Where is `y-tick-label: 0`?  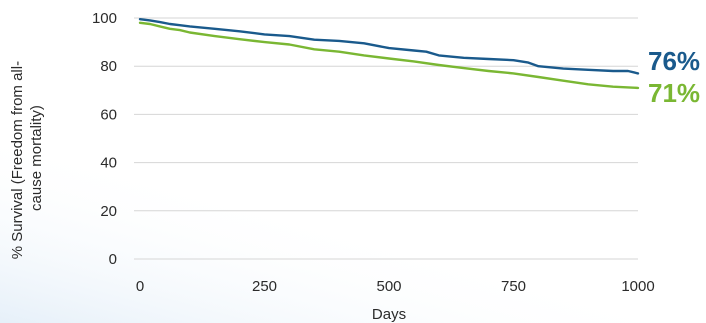
y-tick-label: 0 is located at coordinates (113, 259).